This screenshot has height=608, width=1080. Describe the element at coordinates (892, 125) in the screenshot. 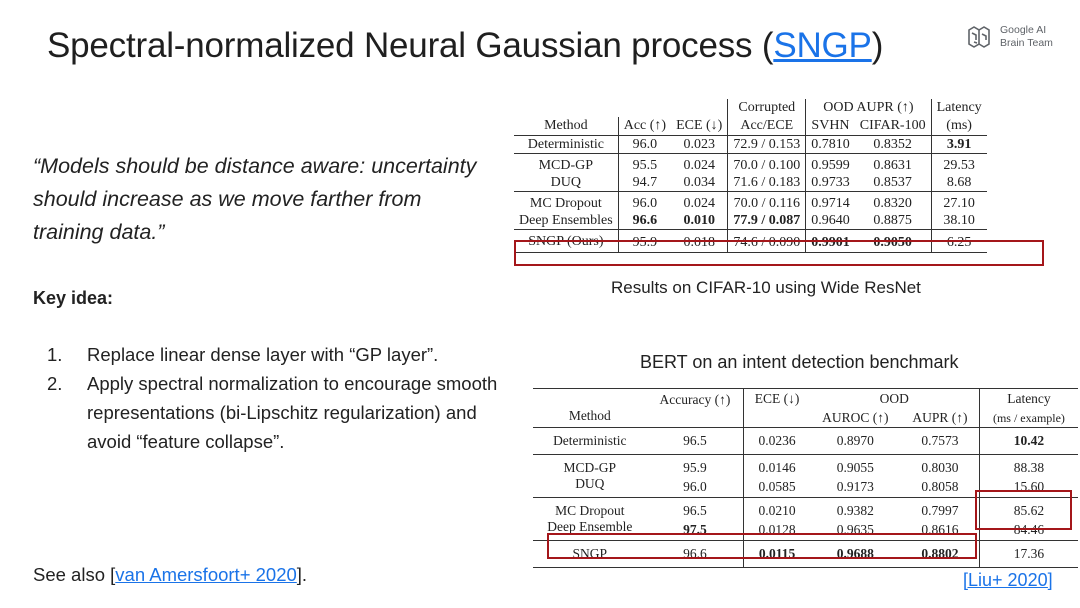

I see `col-header-cifar100: CIFAR-100` at that location.